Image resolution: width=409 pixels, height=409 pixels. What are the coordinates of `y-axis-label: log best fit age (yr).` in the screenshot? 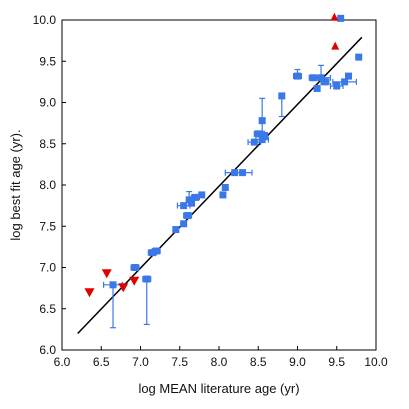 It's located at (15, 184).